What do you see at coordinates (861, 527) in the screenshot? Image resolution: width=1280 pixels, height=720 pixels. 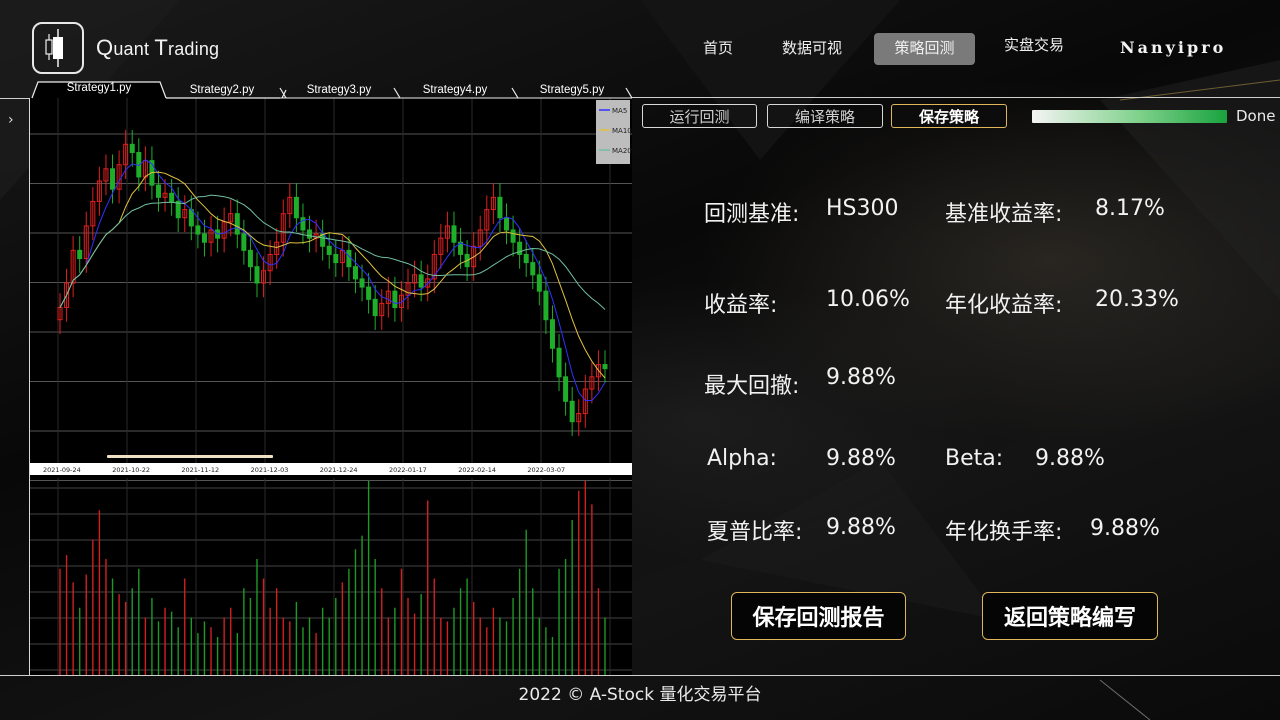 I see `sharpe-value: 9.88%` at bounding box center [861, 527].